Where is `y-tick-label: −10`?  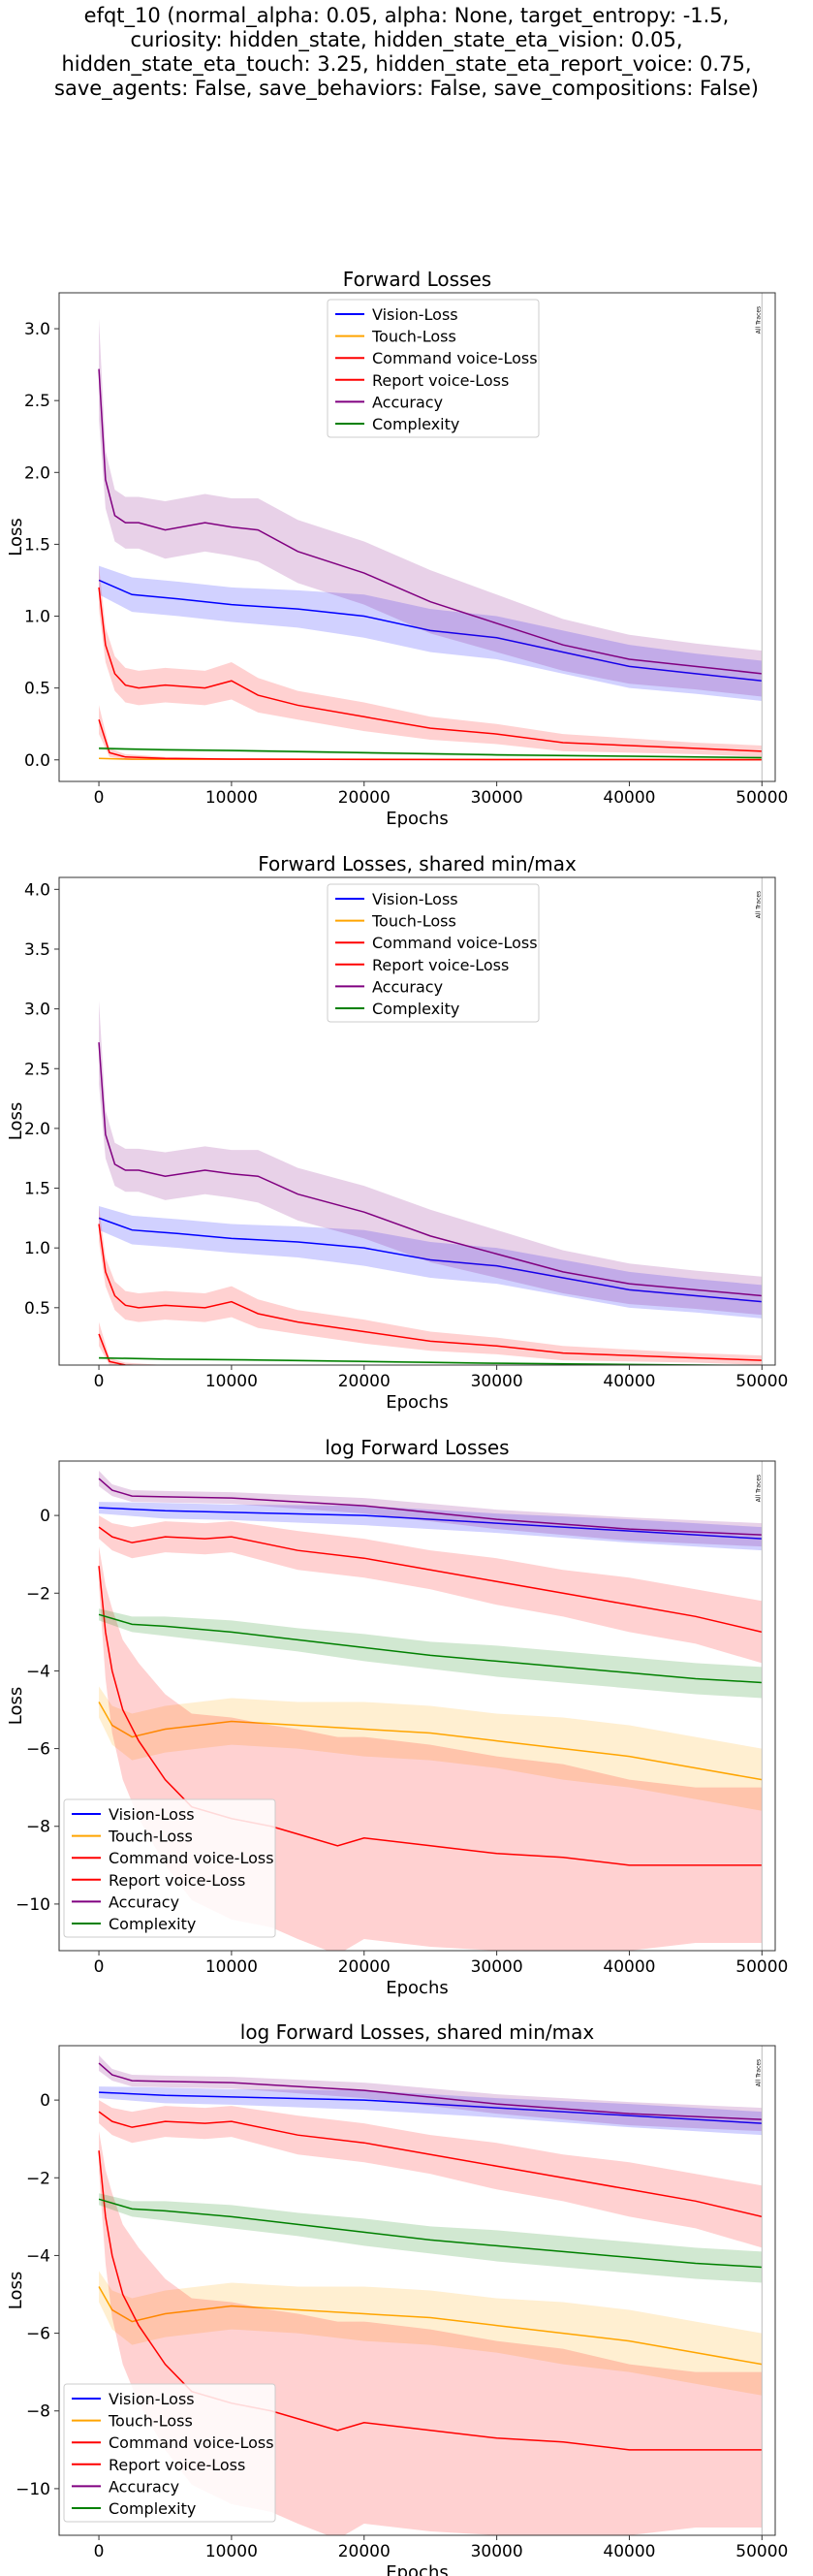 y-tick-label: −10 is located at coordinates (33, 1905).